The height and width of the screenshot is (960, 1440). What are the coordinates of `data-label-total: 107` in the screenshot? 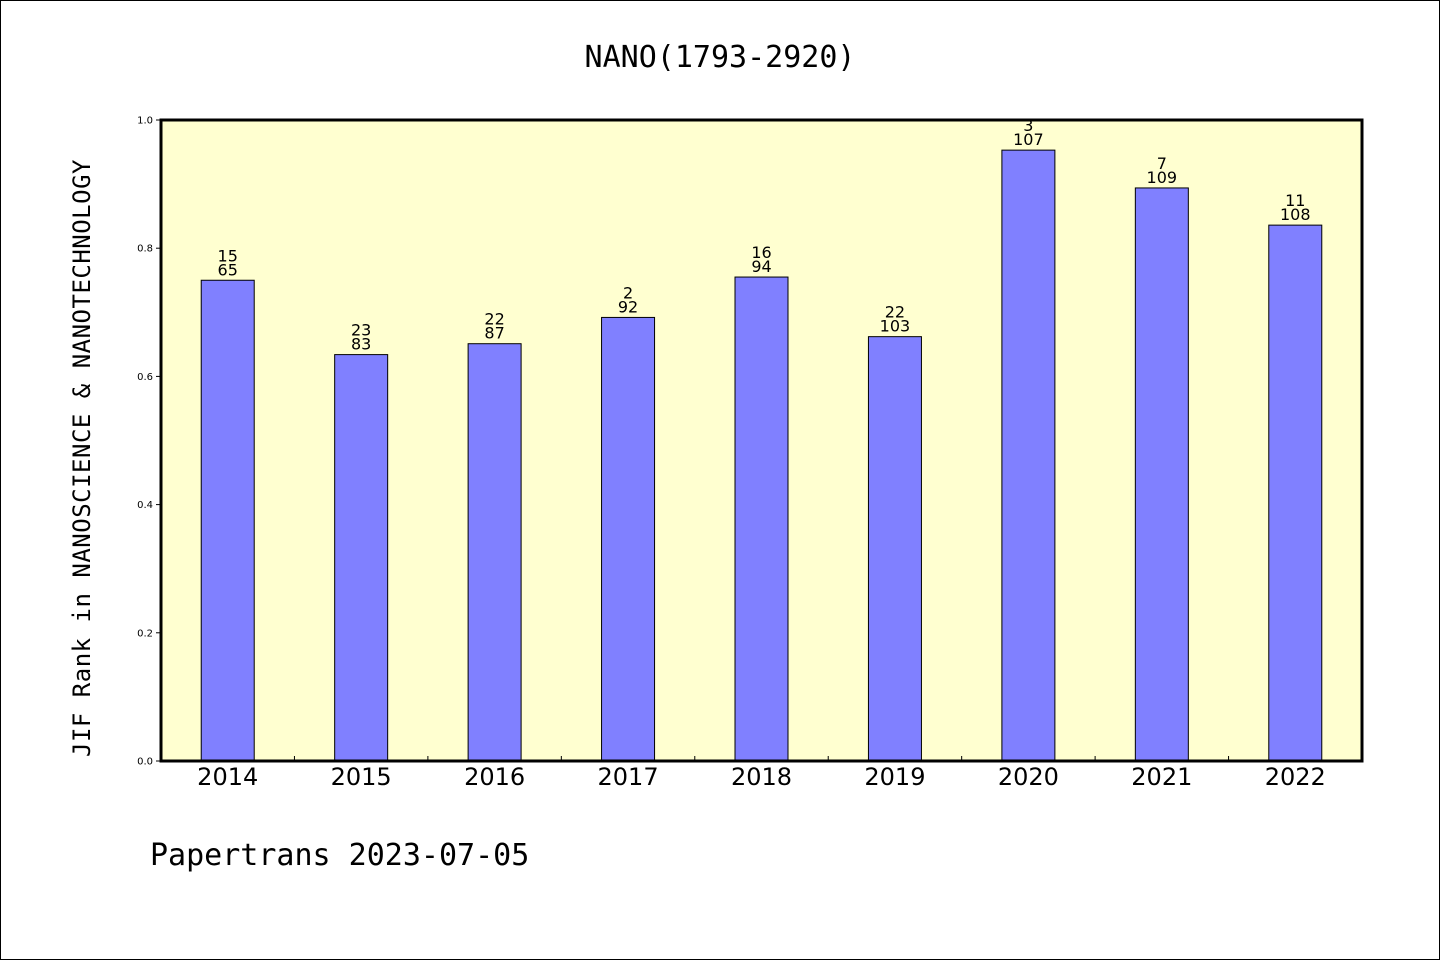 It's located at (1028, 139).